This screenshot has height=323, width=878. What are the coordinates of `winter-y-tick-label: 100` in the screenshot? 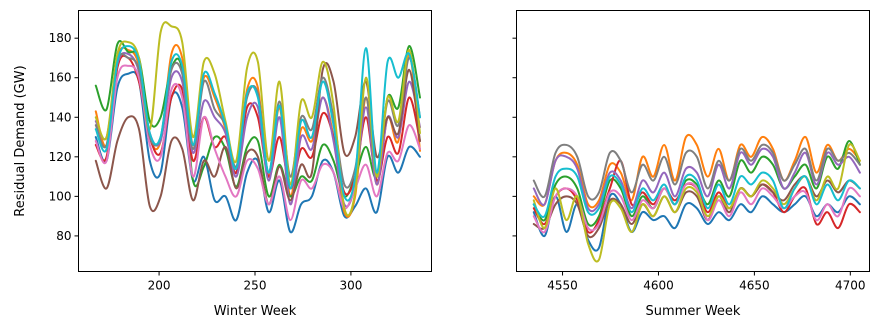 It's located at (60, 196).